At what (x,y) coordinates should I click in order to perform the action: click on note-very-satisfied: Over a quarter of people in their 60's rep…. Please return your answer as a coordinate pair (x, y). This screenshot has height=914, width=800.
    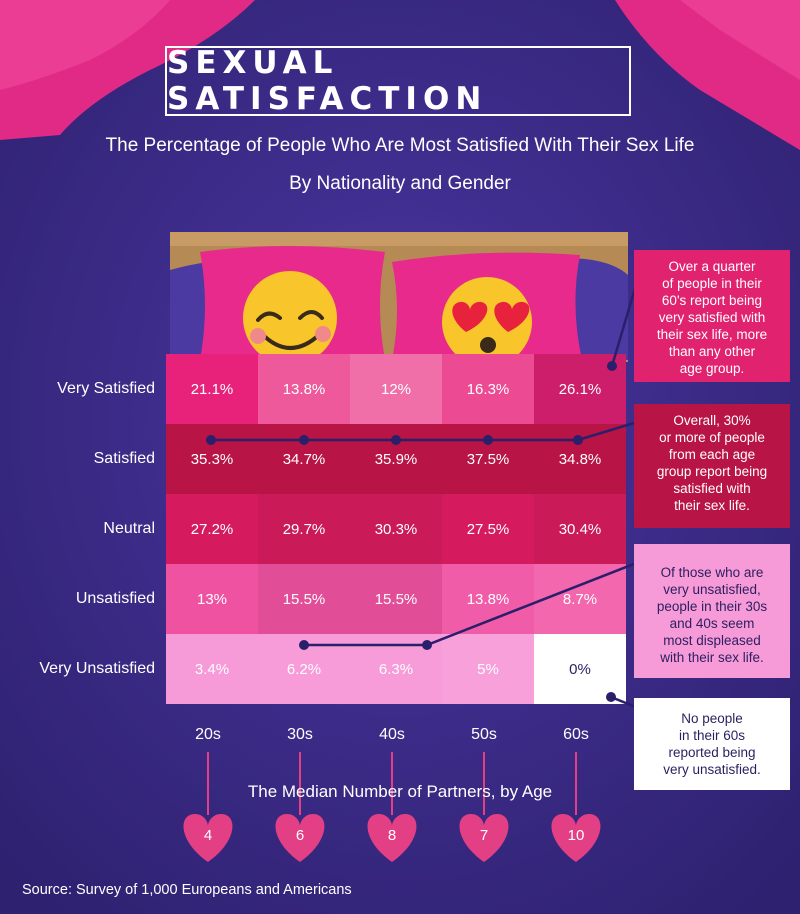
    Looking at the image, I should click on (712, 316).